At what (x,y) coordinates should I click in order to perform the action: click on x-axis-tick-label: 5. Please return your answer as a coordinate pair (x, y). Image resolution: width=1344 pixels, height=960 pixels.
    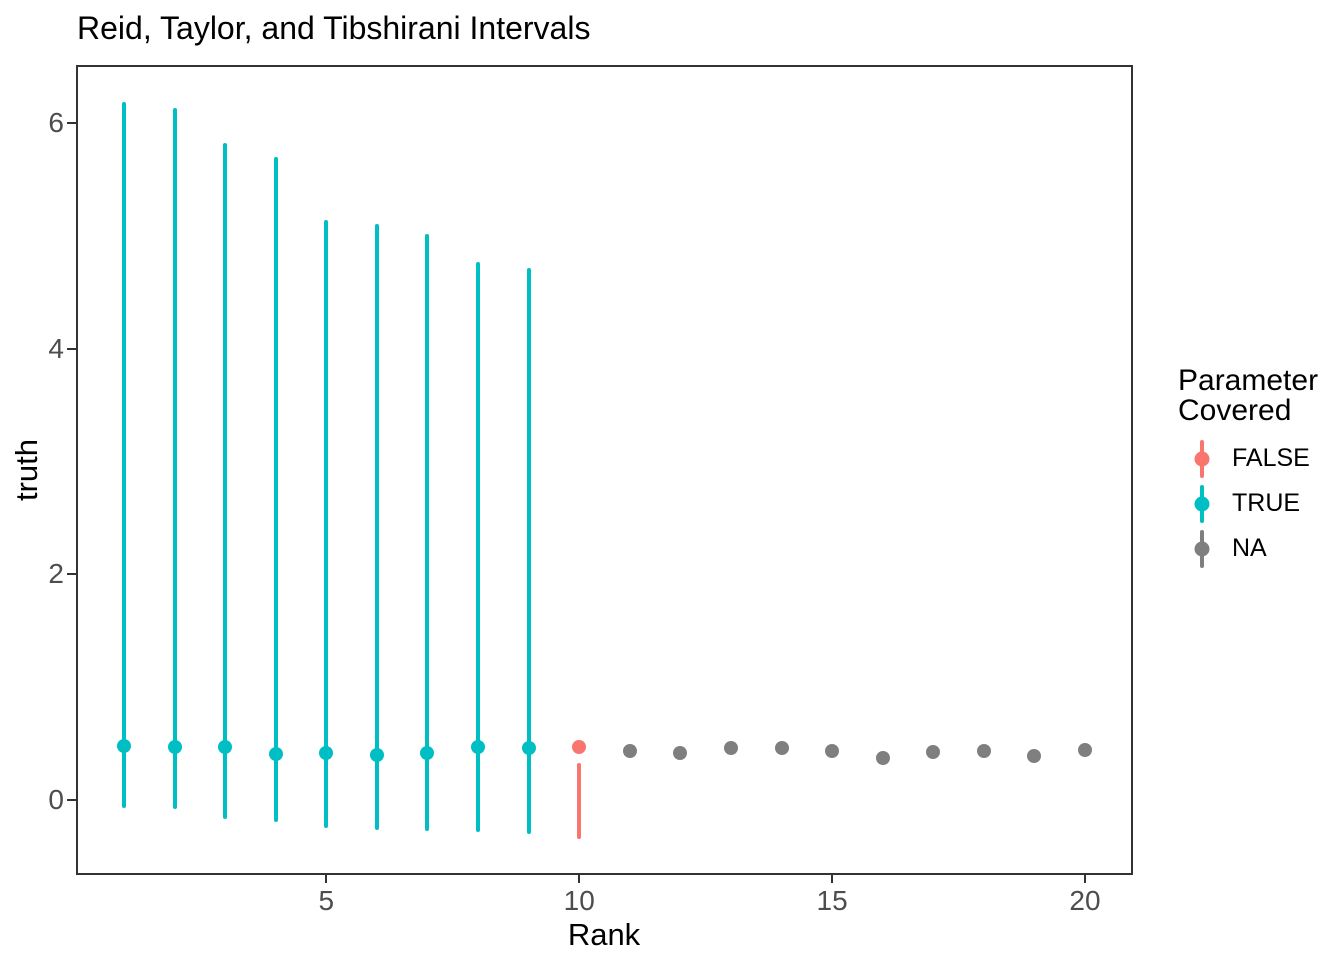
    Looking at the image, I should click on (326, 900).